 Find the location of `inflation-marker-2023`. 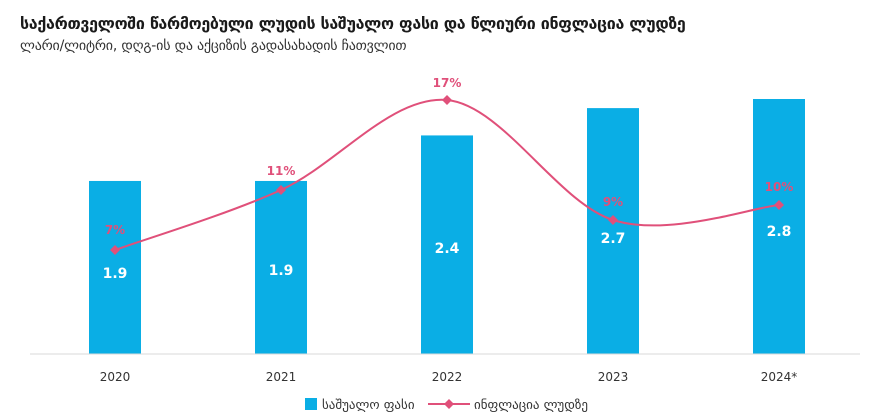

inflation-marker-2023 is located at coordinates (613, 220).